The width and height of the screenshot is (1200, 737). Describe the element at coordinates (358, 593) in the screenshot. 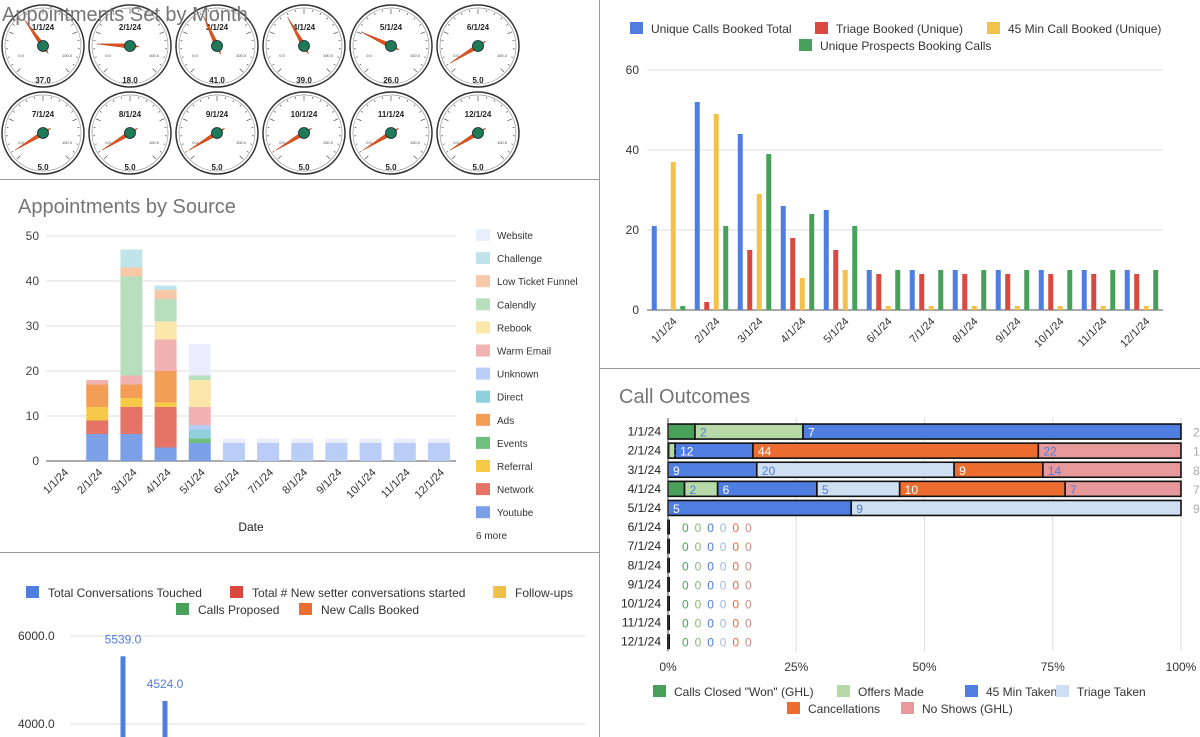

I see `legend-label-total-new-setter-conversations-started: Total # New setter conversations started` at that location.